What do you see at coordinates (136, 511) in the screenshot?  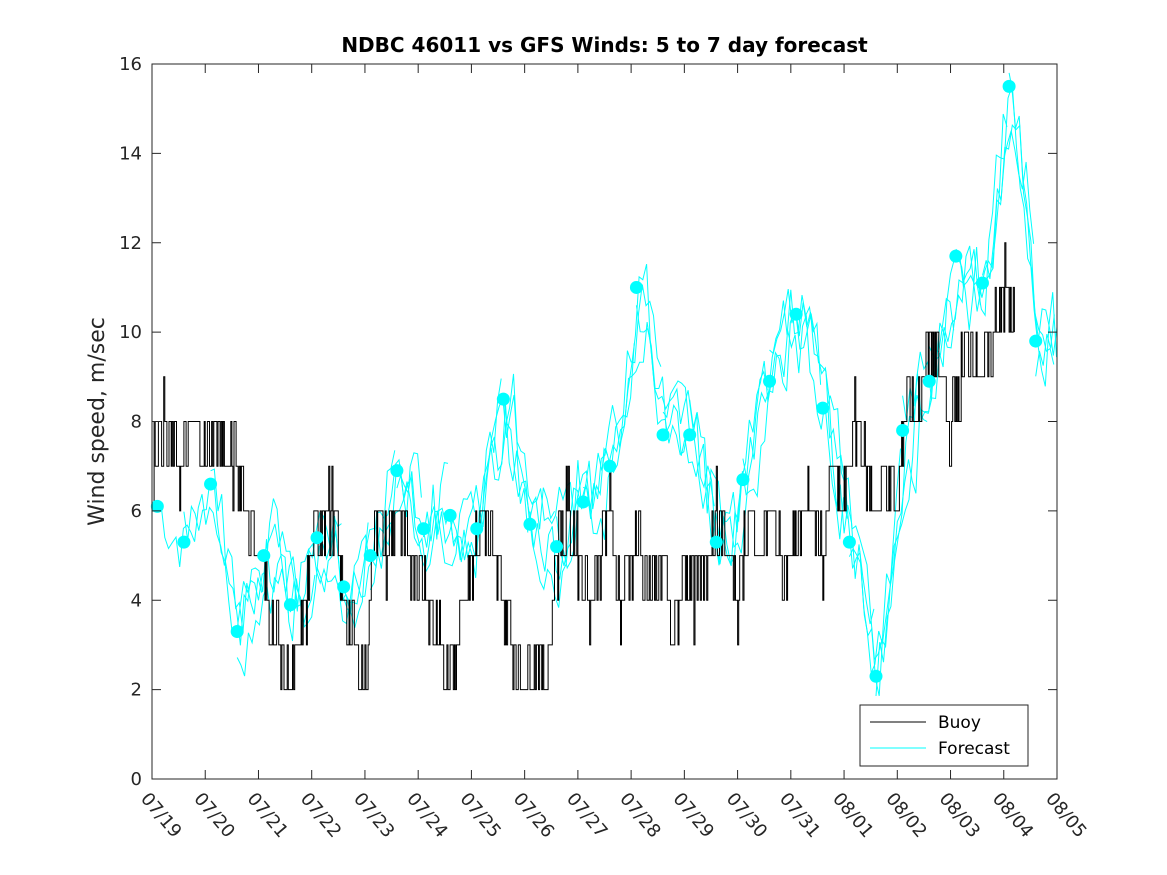 I see `y-tick-label: 6` at bounding box center [136, 511].